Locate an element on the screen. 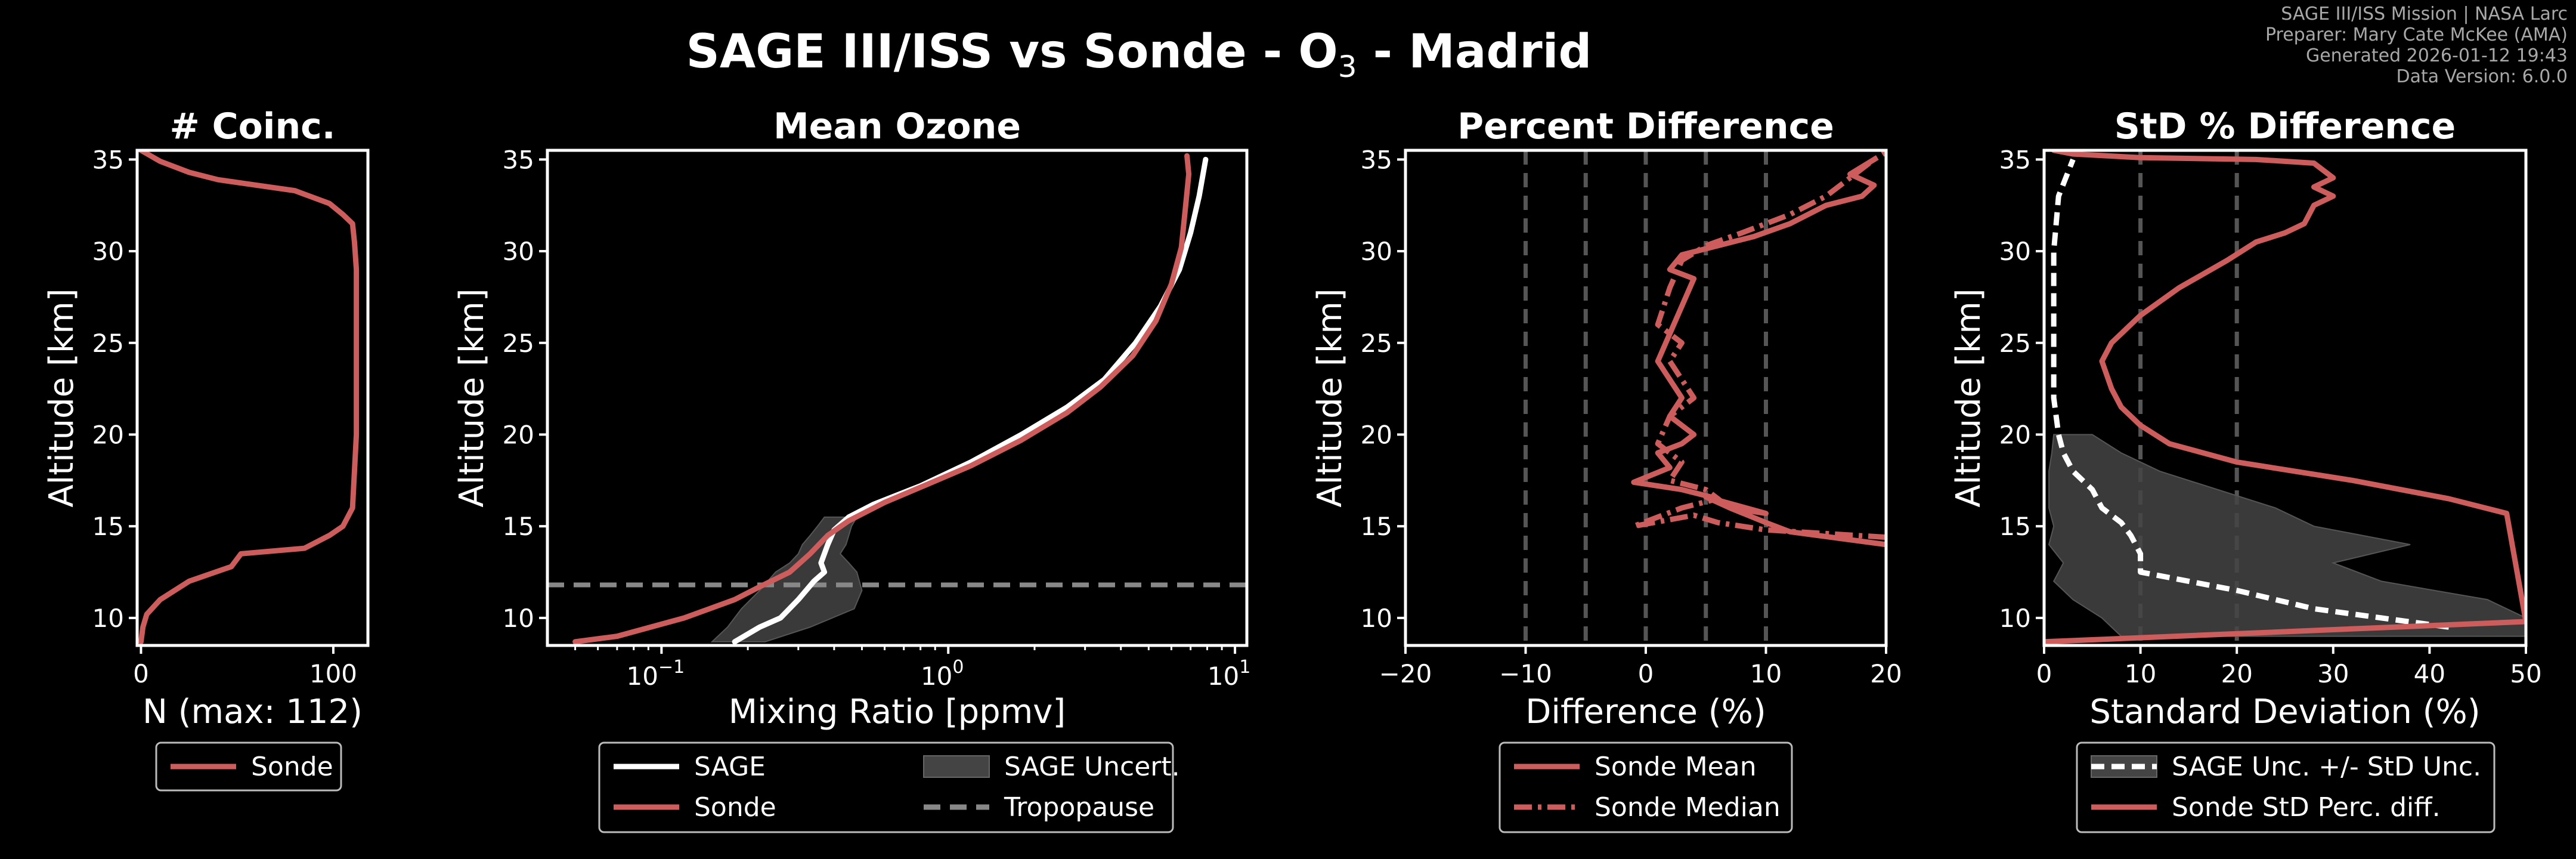 The image size is (2576, 859). panel-title: Percent Difference is located at coordinates (1646, 126).